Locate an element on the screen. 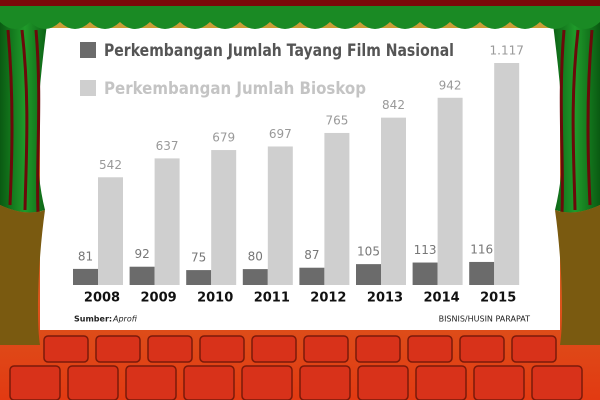 The width and height of the screenshot is (600, 400). value-label: 81 is located at coordinates (85, 256).